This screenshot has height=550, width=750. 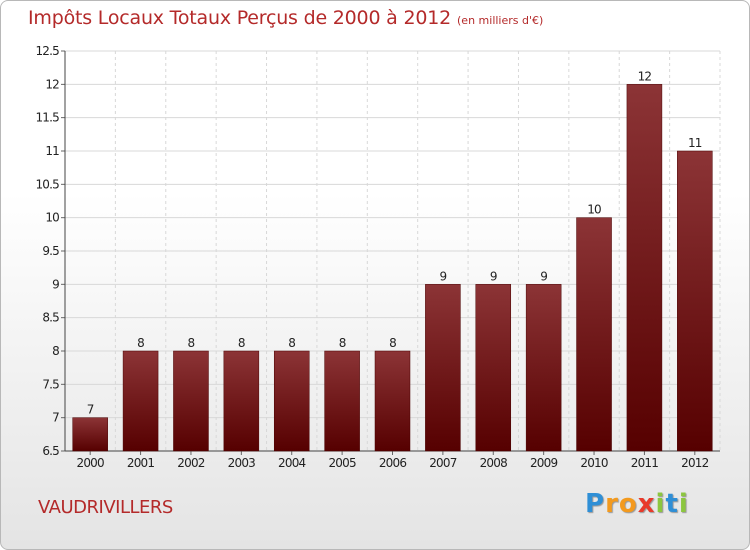 I want to click on y-tick-label: 10, so click(x=52, y=218).